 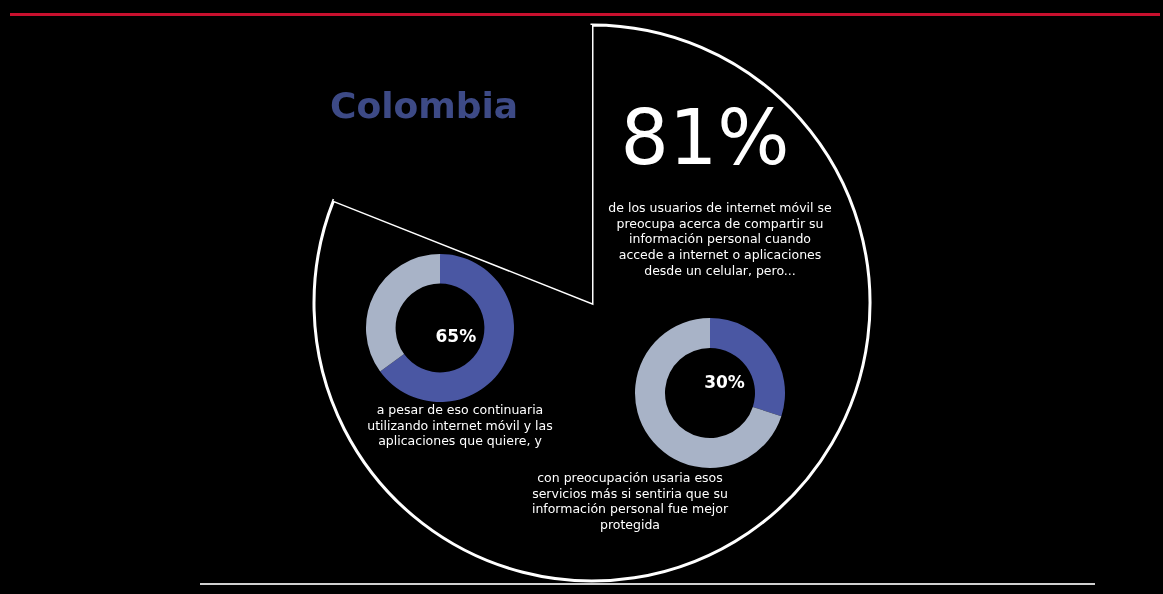 I want to click on data-label: 81%, so click(x=705, y=137).